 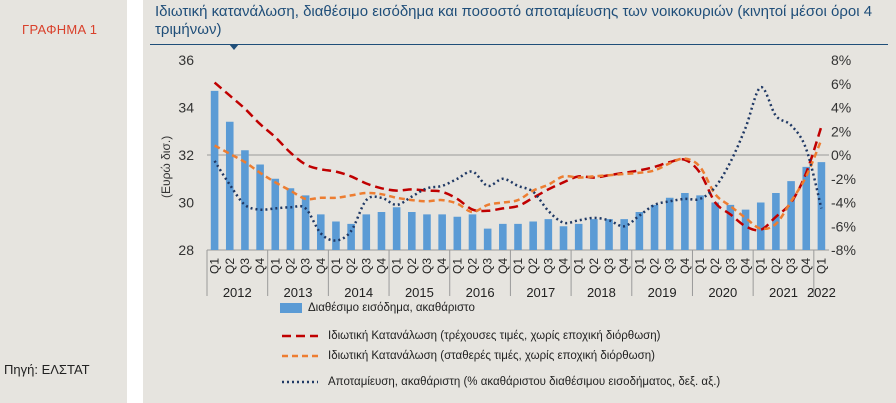 I want to click on y-right-tick-label: 0%, so click(x=841, y=155).